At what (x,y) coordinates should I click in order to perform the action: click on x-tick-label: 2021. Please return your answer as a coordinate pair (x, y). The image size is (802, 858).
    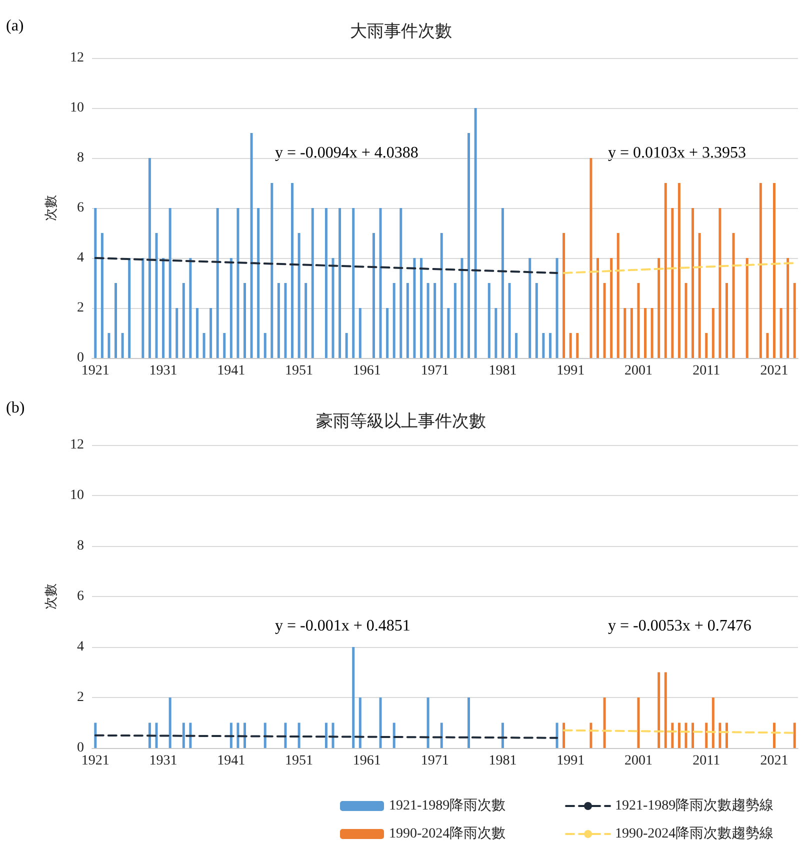
    Looking at the image, I should click on (774, 371).